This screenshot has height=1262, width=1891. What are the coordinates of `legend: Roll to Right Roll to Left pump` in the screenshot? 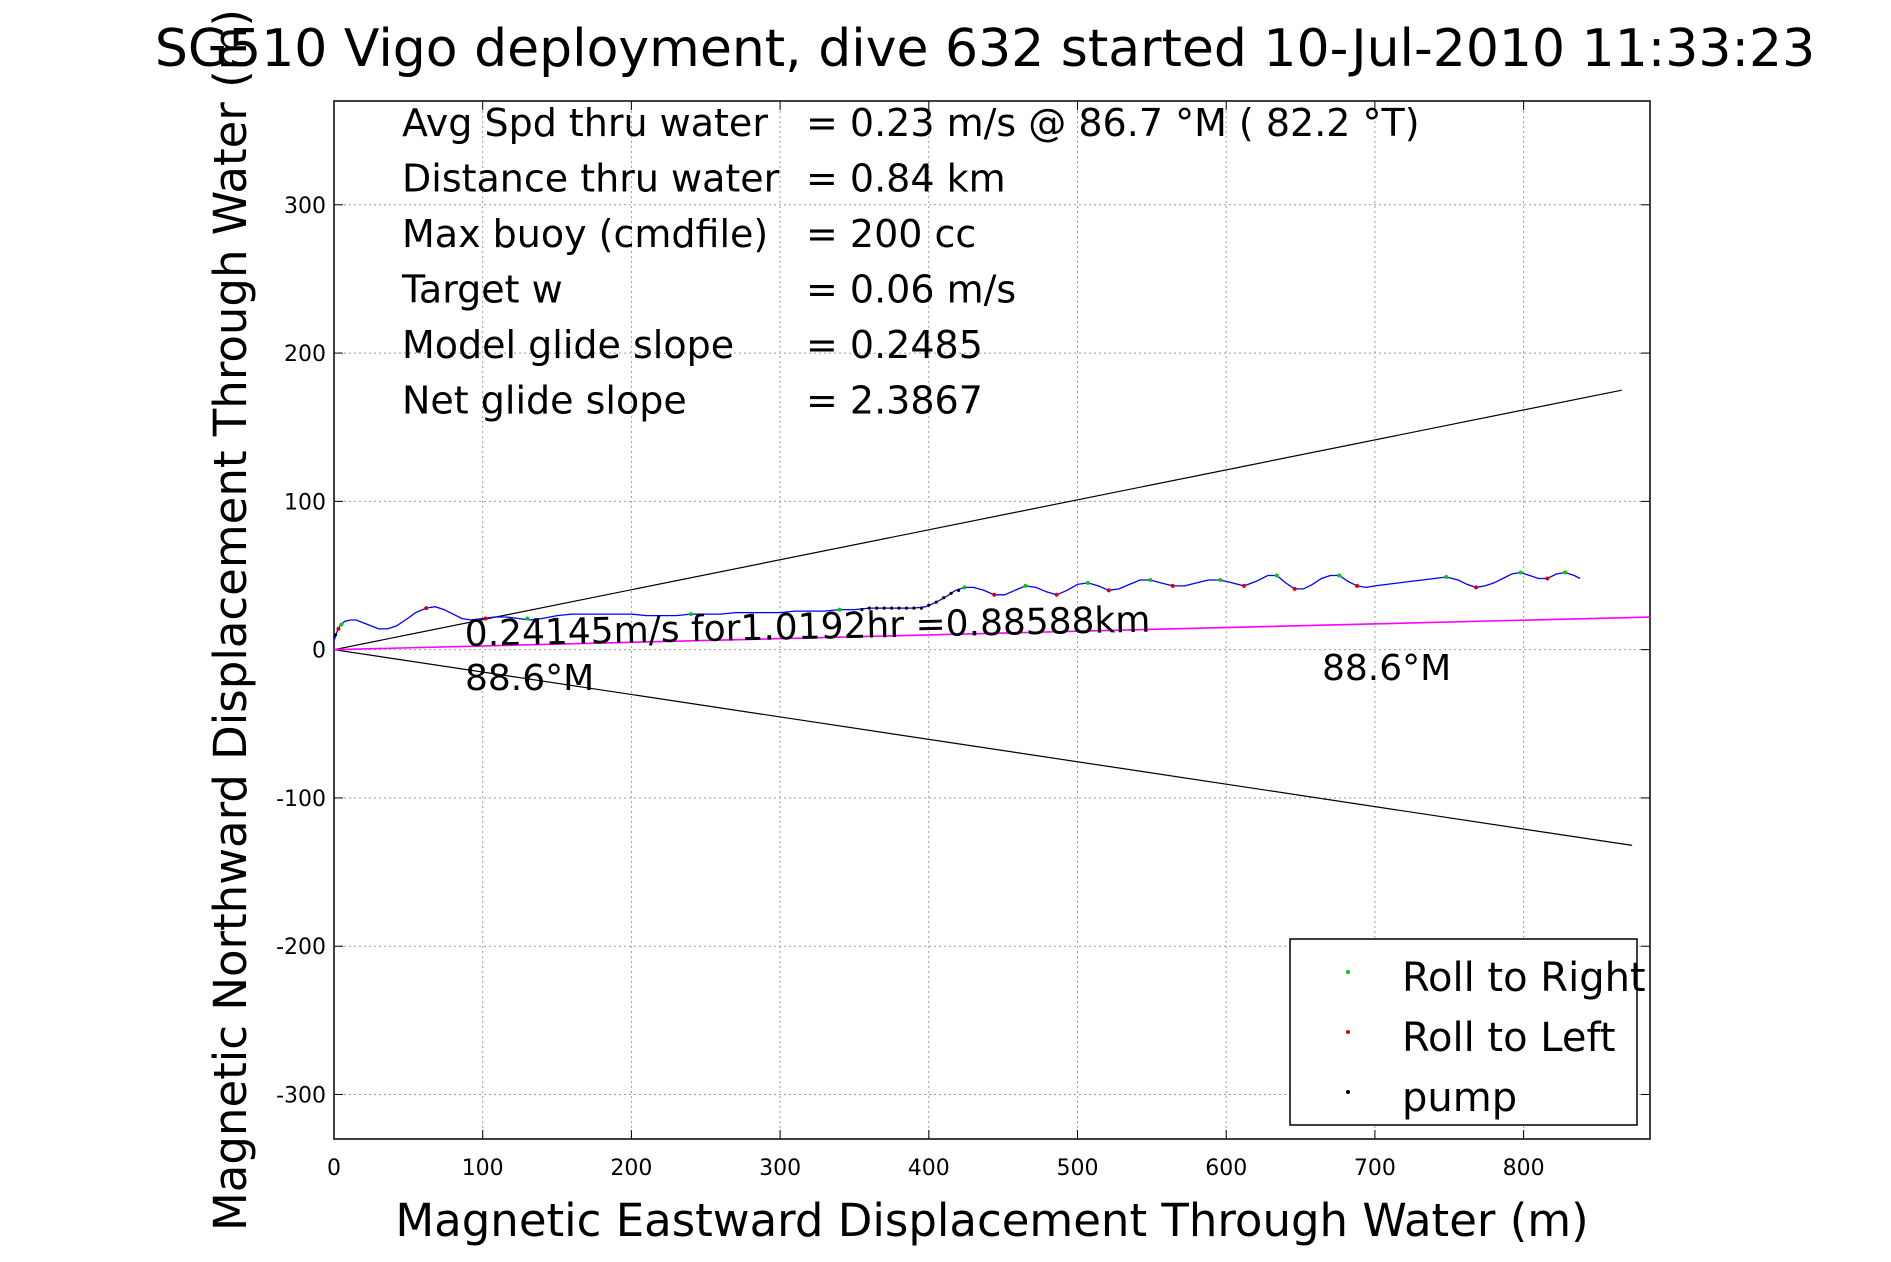 It's located at (1467, 1032).